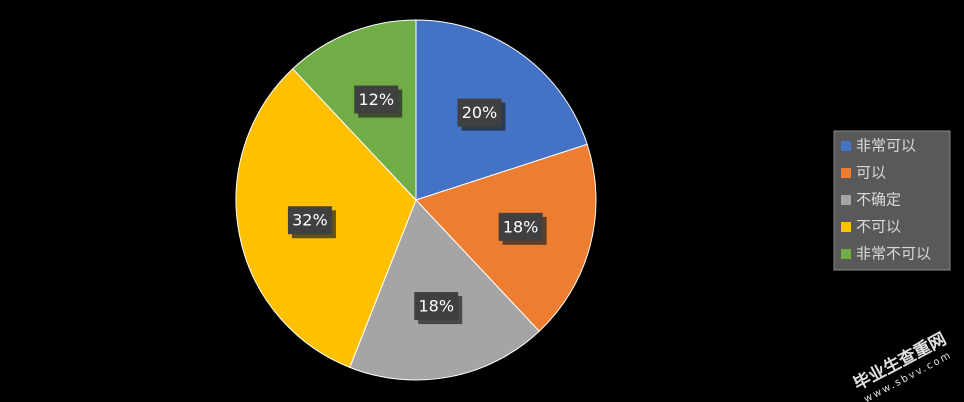 The width and height of the screenshot is (964, 402). What do you see at coordinates (444, 290) in the screenshot?
I see `pie-slice` at bounding box center [444, 290].